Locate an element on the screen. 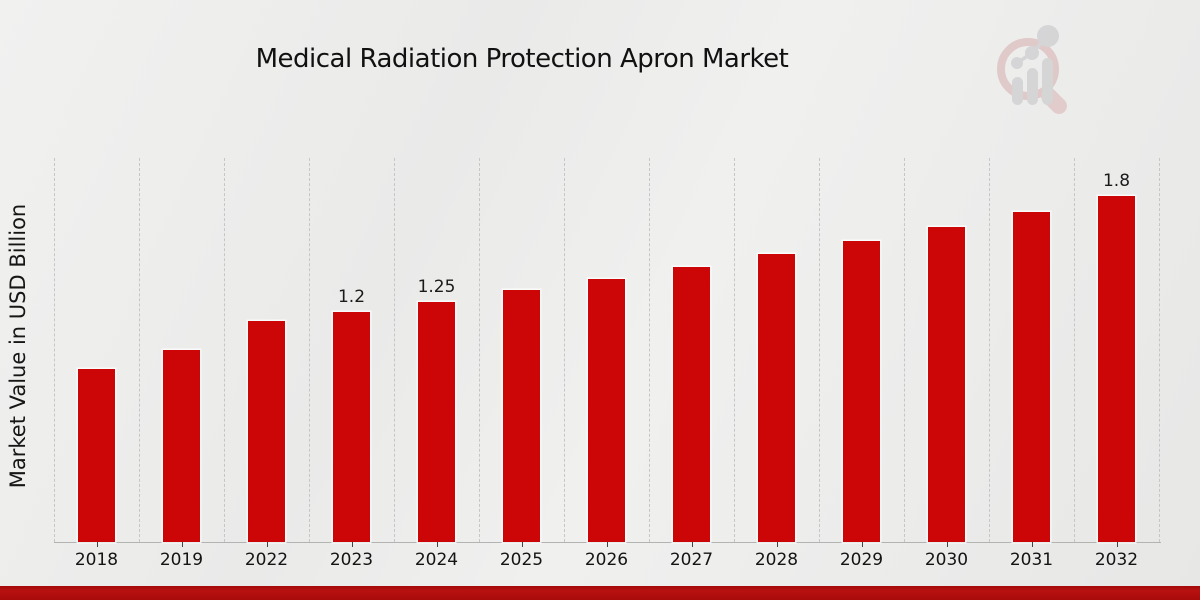  bar-2029 is located at coordinates (861, 391).